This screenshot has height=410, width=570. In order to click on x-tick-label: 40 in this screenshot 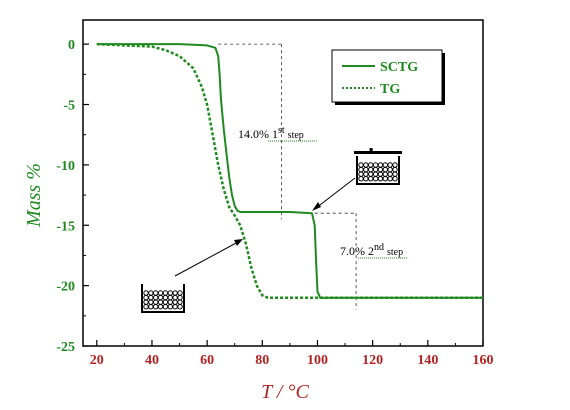, I will do `click(152, 360)`.